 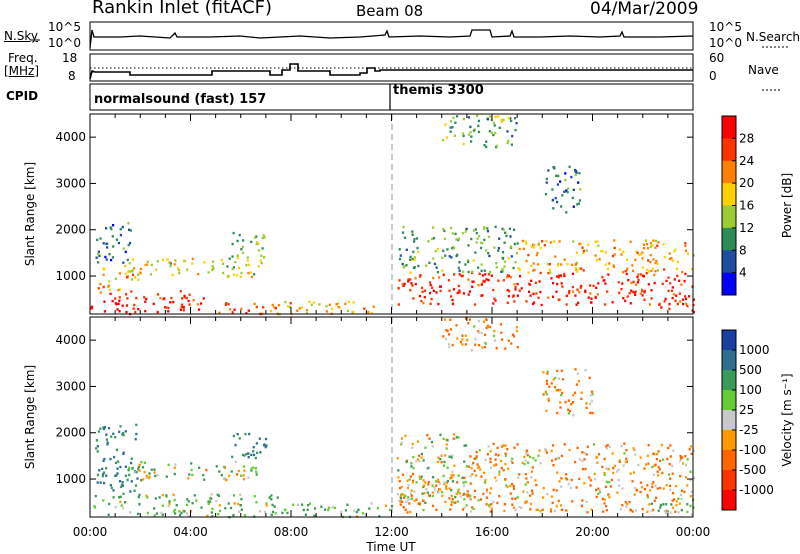 What do you see at coordinates (729, 150) in the screenshot?
I see `colorbar-swatch` at bounding box center [729, 150].